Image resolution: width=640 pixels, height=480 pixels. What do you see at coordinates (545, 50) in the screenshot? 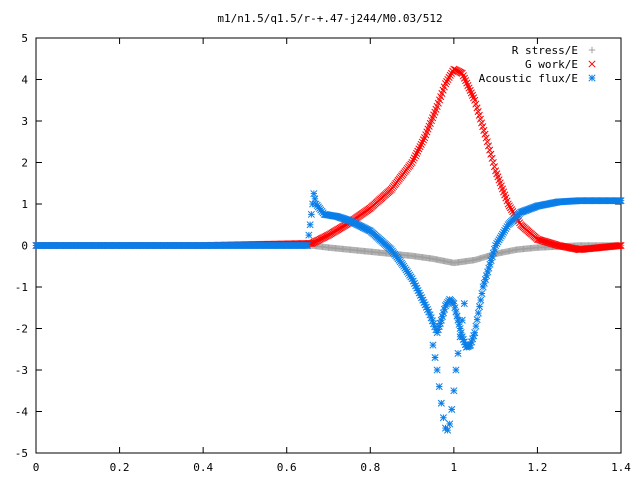
I see `legend-label: R stress/E` at bounding box center [545, 50].